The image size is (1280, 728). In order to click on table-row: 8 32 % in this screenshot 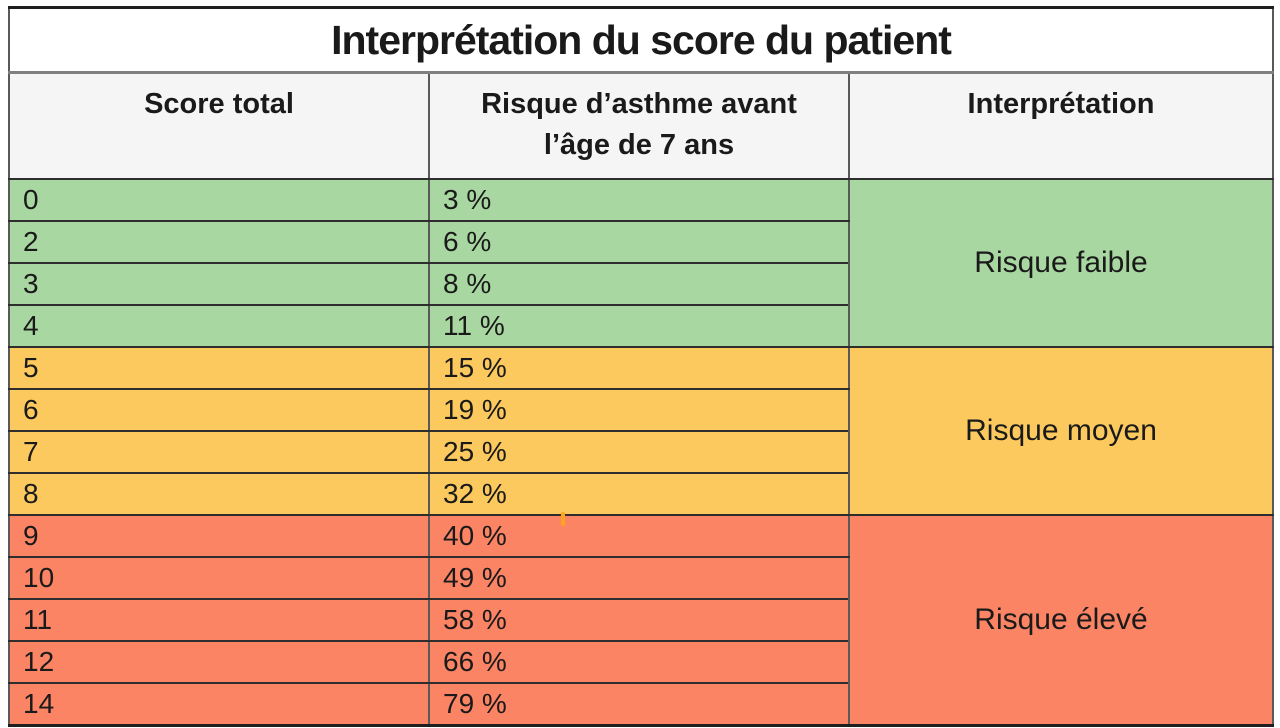, I will do `click(640, 494)`.